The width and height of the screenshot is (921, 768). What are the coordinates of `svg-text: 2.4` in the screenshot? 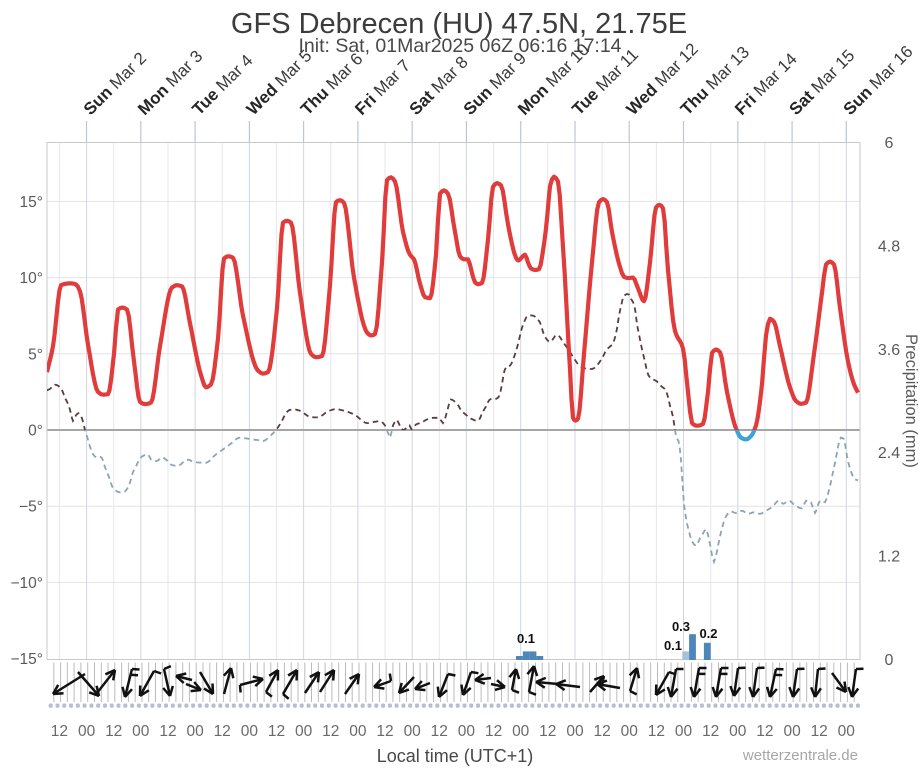 It's located at (889, 453).